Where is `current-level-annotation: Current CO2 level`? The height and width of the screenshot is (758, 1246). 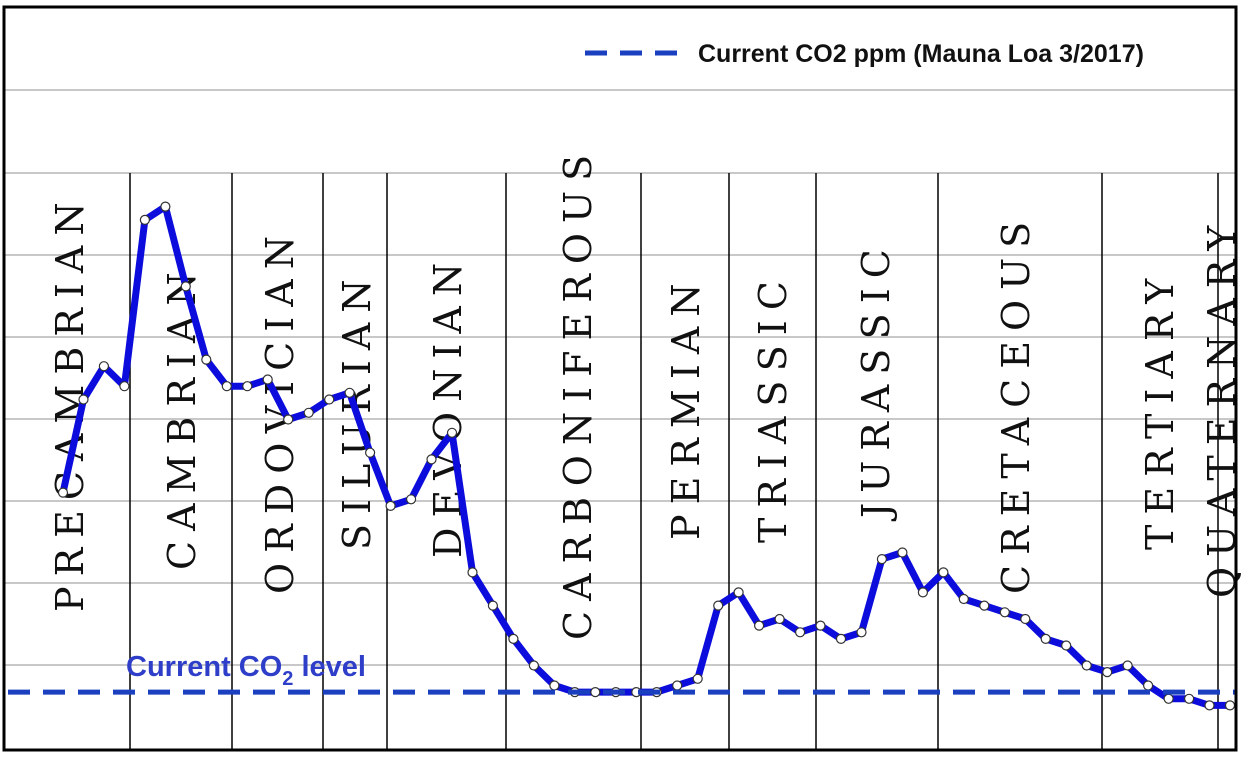 current-level-annotation: Current CO2 level is located at coordinates (246, 670).